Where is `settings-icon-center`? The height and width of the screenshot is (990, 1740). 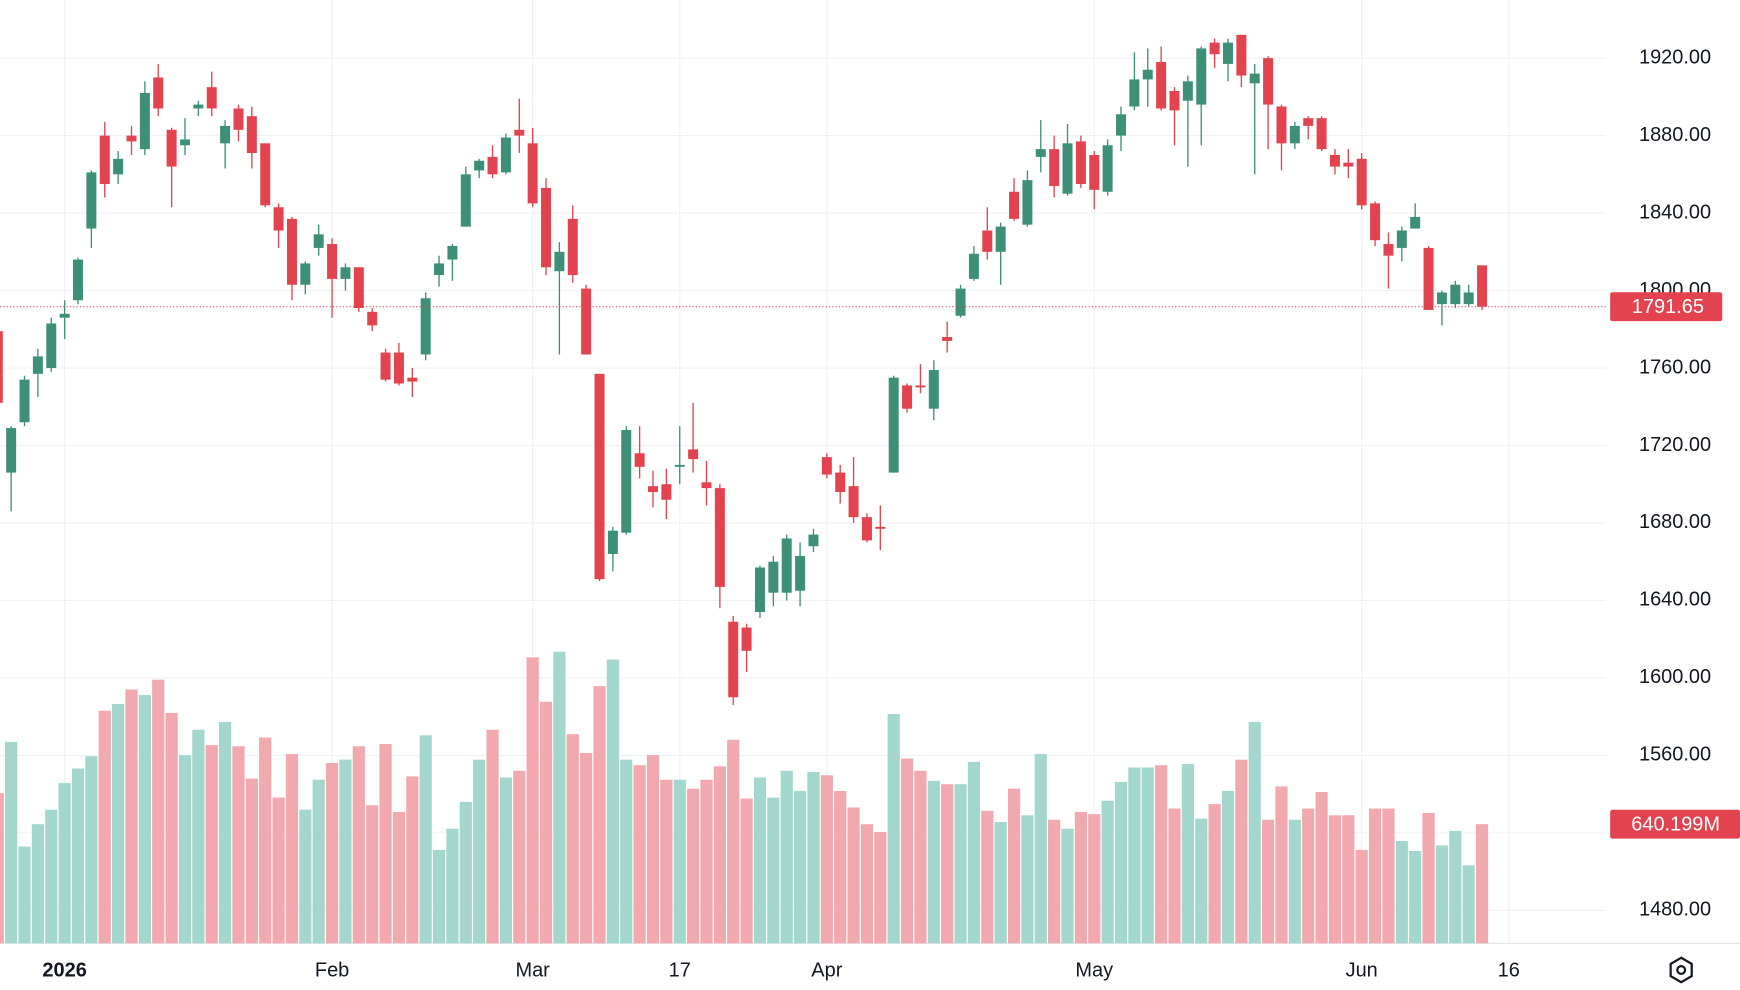
settings-icon-center is located at coordinates (1681, 969).